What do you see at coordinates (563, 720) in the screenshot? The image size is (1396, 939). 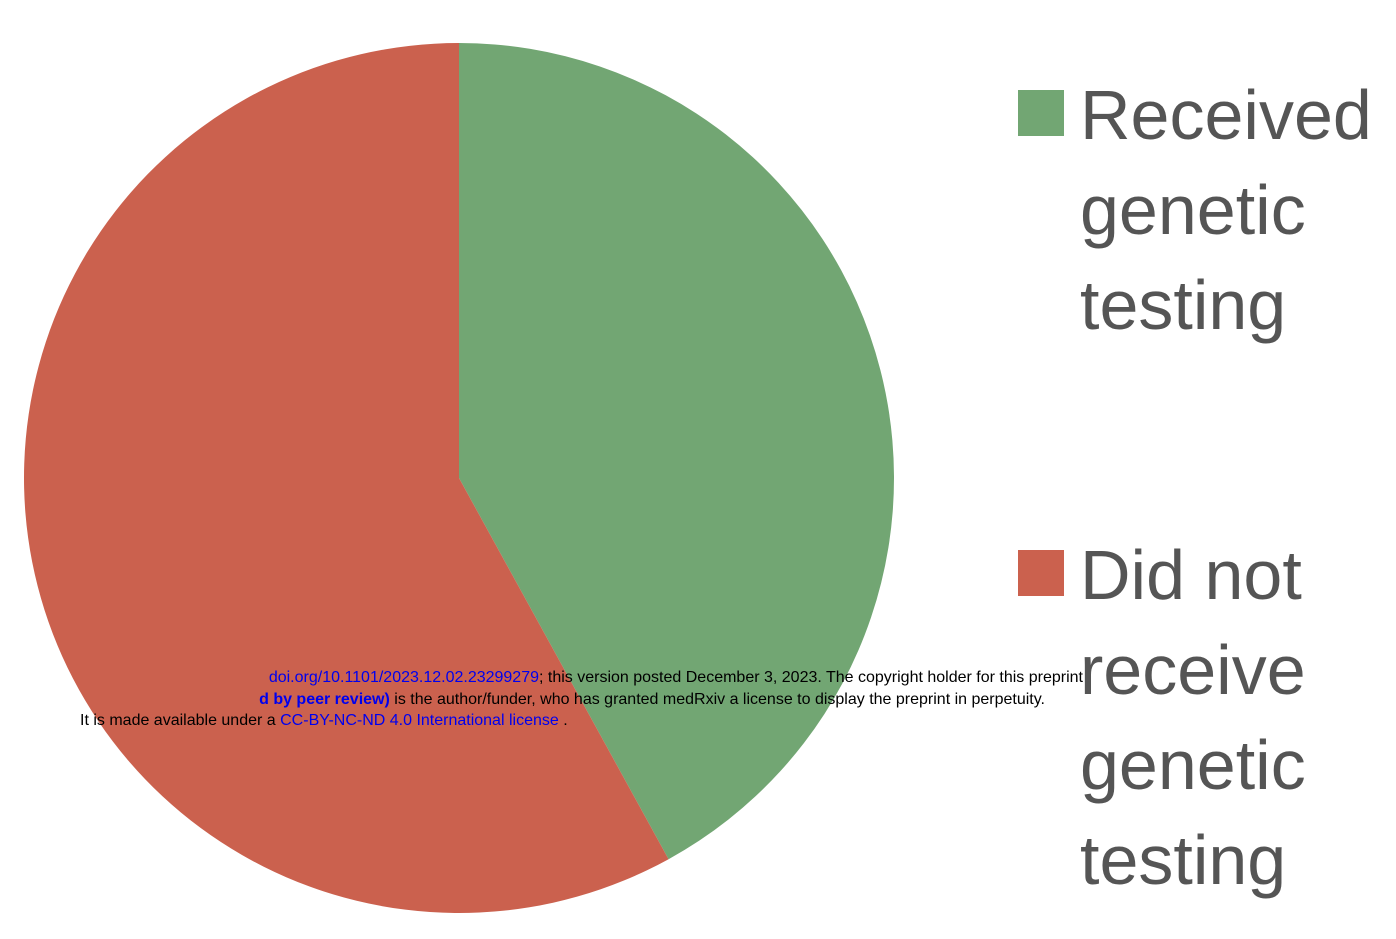 I see `watermark-text: .` at bounding box center [563, 720].